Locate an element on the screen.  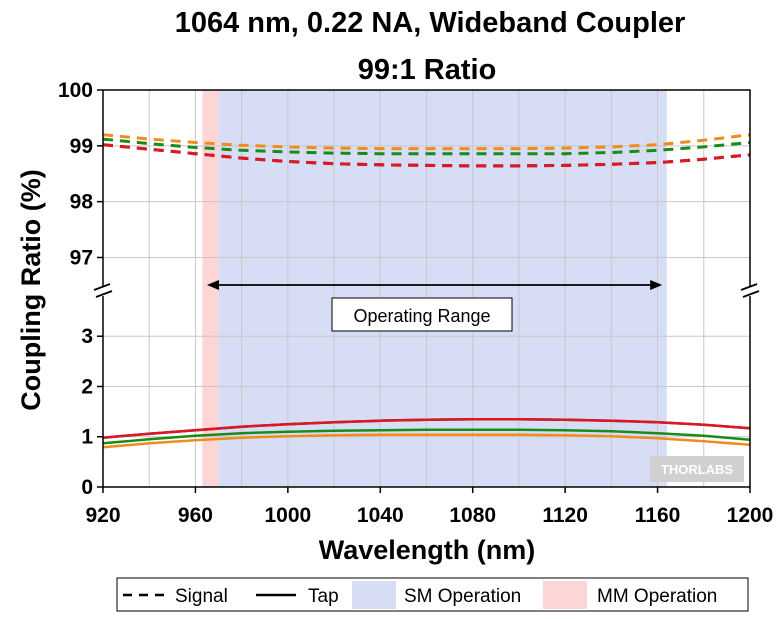
x-tick-label: 1160 is located at coordinates (658, 515).